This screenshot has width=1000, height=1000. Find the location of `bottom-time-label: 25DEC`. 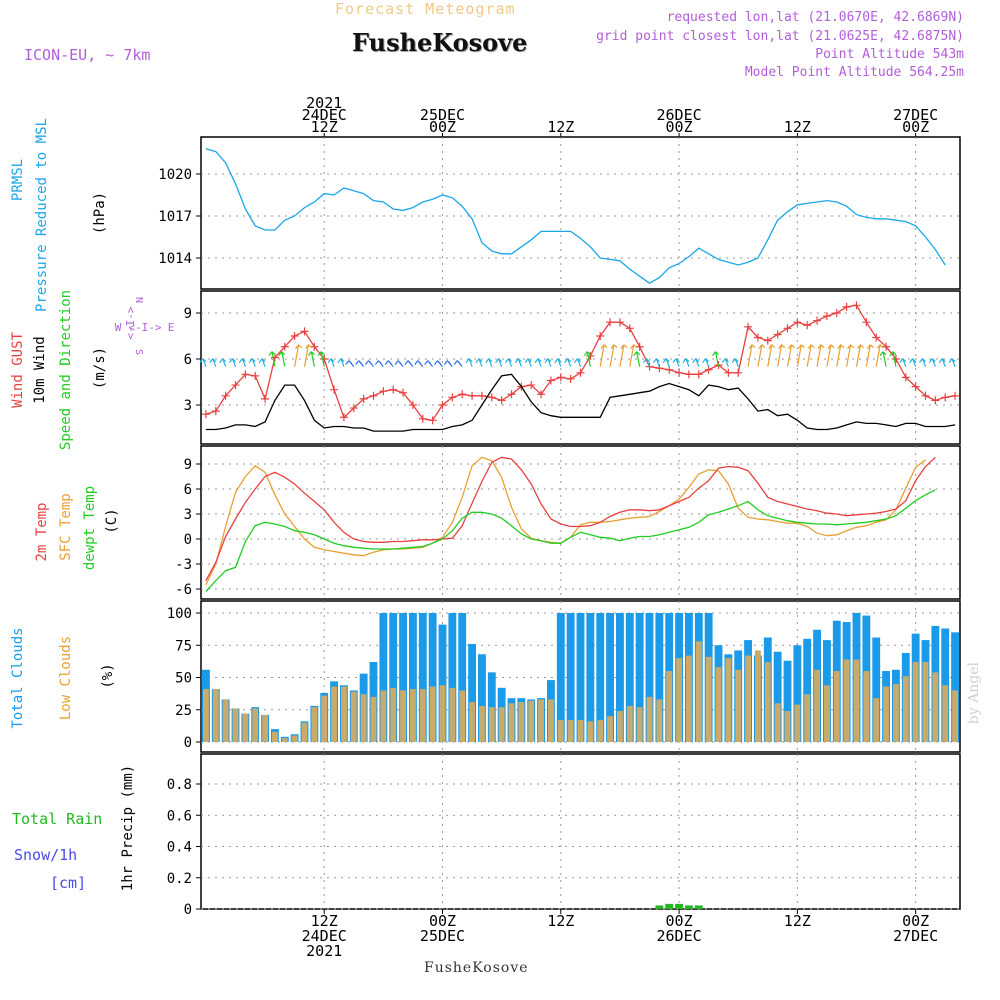

bottom-time-label: 25DEC is located at coordinates (442, 936).